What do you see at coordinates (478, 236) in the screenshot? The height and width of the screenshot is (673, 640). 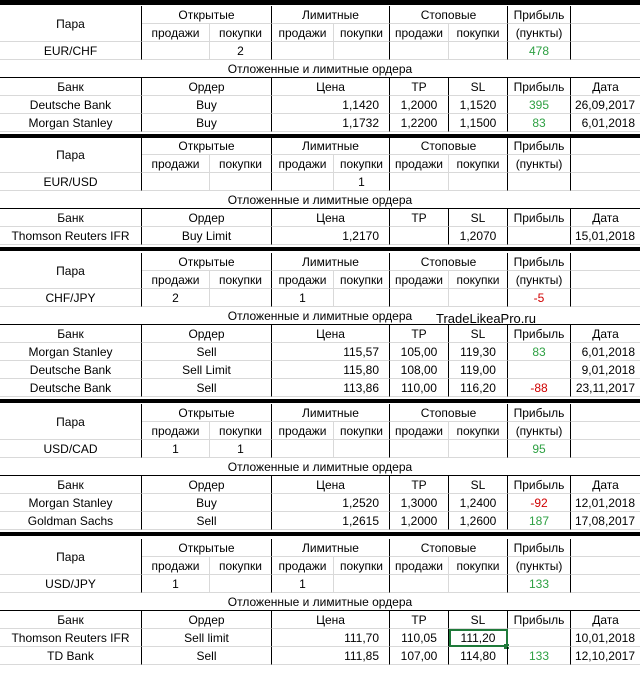 I see `order-sl: 1,2070` at bounding box center [478, 236].